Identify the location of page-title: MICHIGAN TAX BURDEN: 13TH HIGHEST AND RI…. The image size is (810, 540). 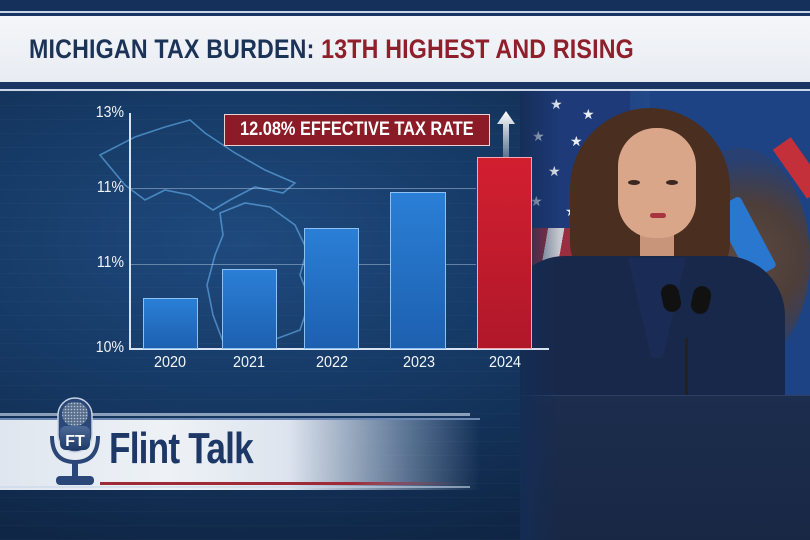
(331, 49).